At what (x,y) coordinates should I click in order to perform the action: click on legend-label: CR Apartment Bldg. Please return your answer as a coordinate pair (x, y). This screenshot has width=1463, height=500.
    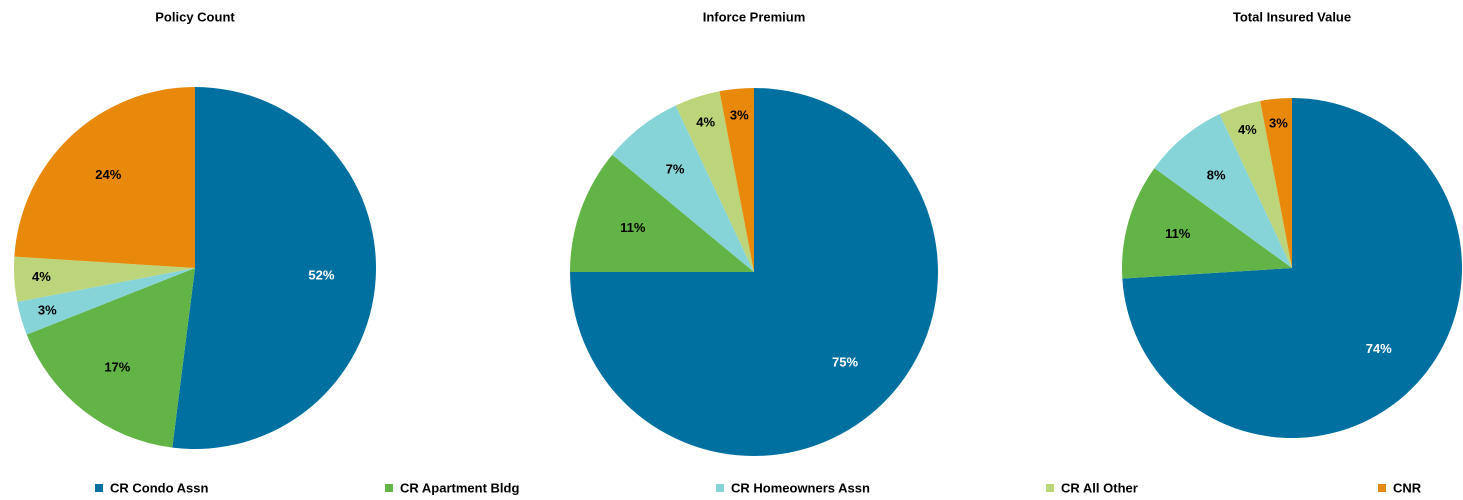
    Looking at the image, I should click on (459, 487).